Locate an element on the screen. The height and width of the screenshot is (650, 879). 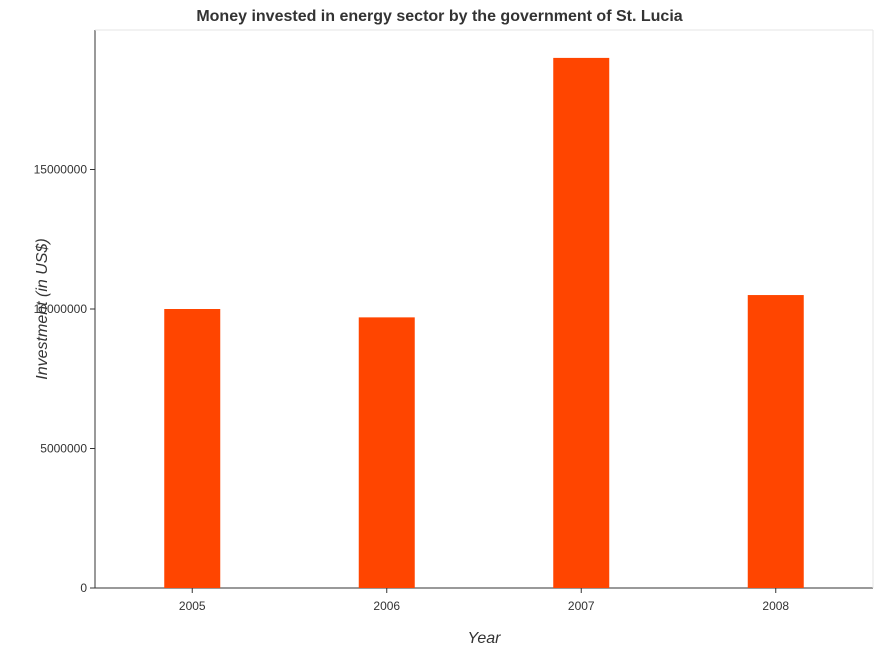
bar-2005 is located at coordinates (192, 448).